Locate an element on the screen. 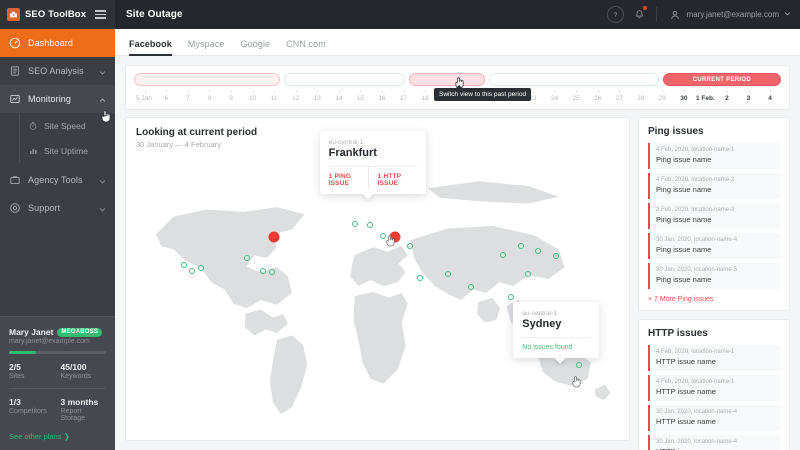 The height and width of the screenshot is (450, 800). help-button: ? is located at coordinates (615, 14).